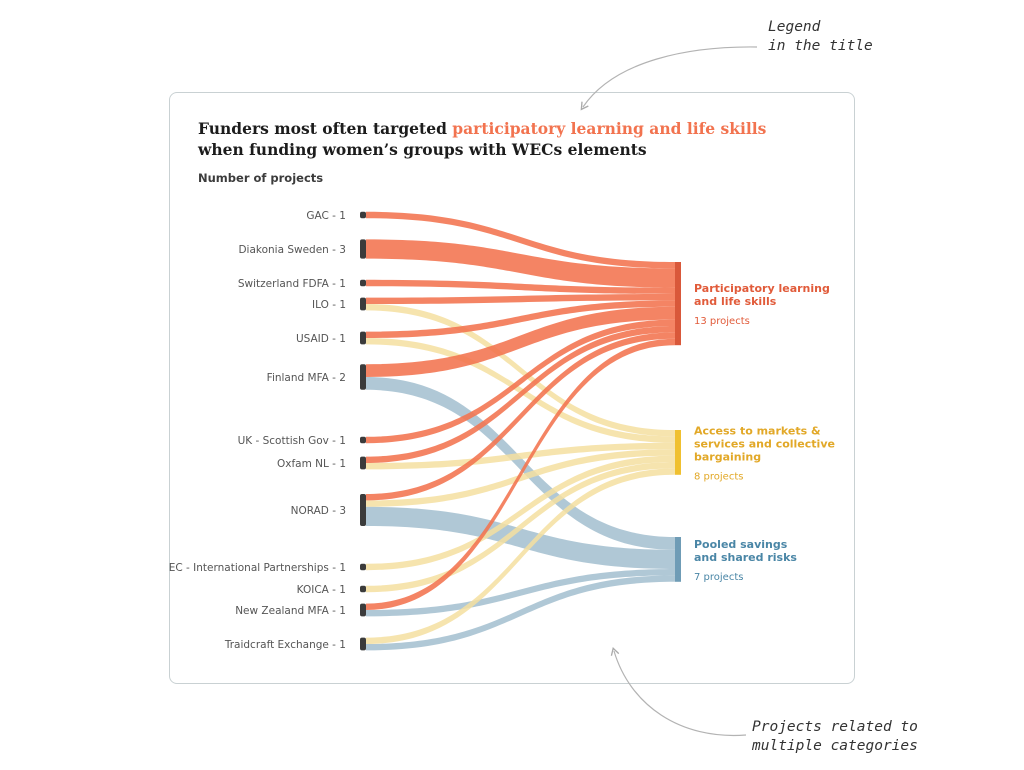 The width and height of the screenshot is (1024, 770). Describe the element at coordinates (745, 557) in the screenshot. I see `target-label-pooled: and shared risks` at that location.